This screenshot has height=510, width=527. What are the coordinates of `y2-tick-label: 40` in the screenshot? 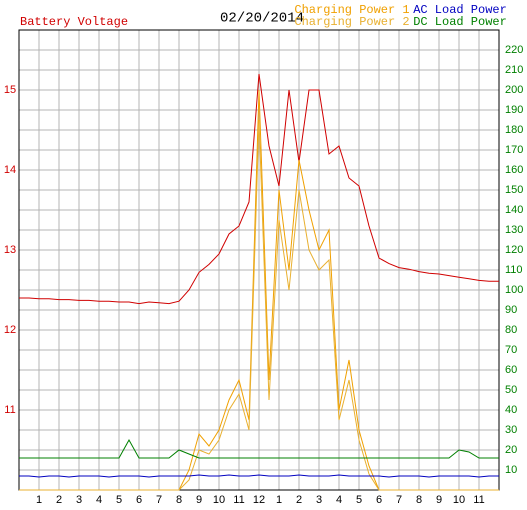 It's located at (511, 410).